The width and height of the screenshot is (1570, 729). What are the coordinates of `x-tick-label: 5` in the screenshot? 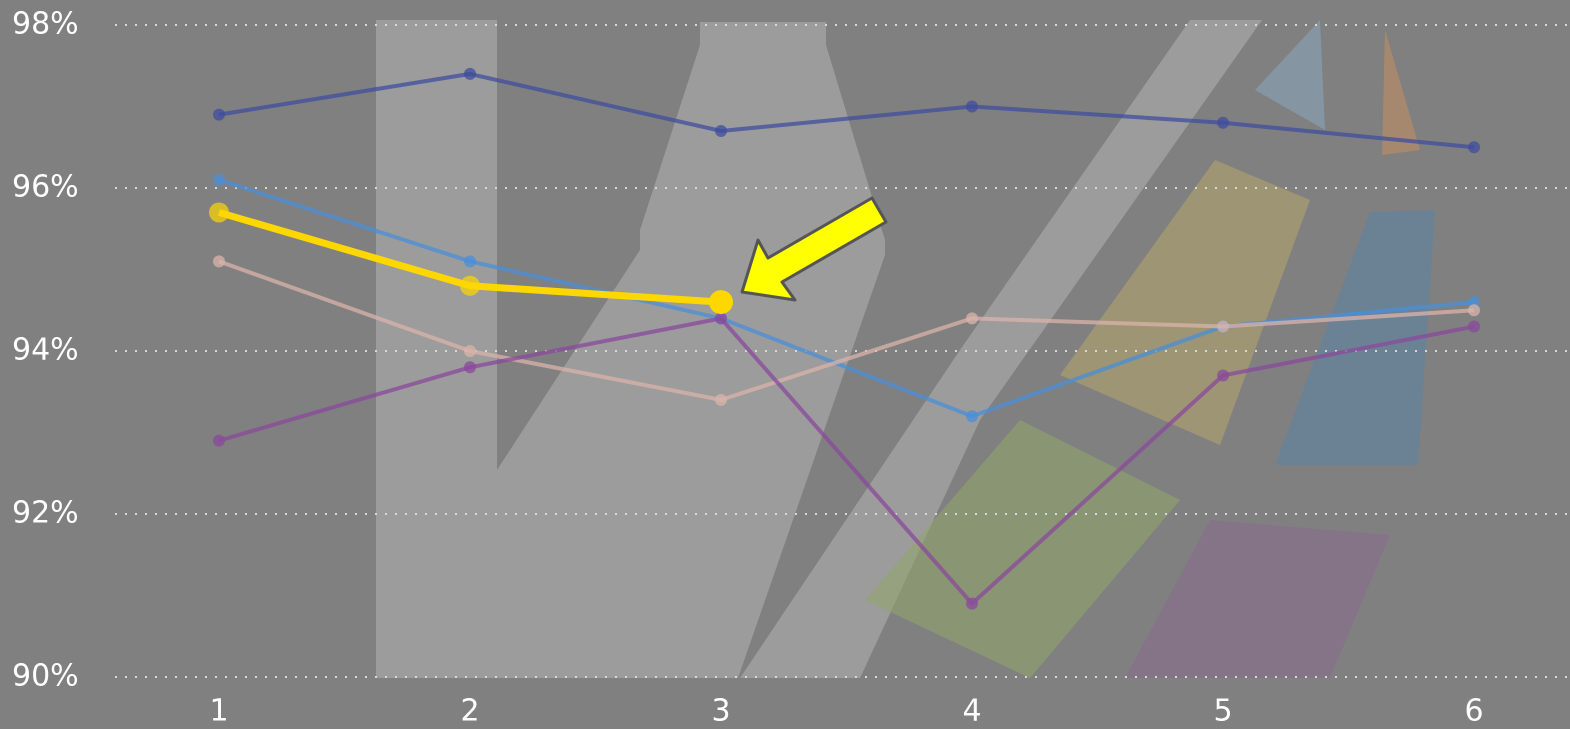 It's located at (1222, 711).